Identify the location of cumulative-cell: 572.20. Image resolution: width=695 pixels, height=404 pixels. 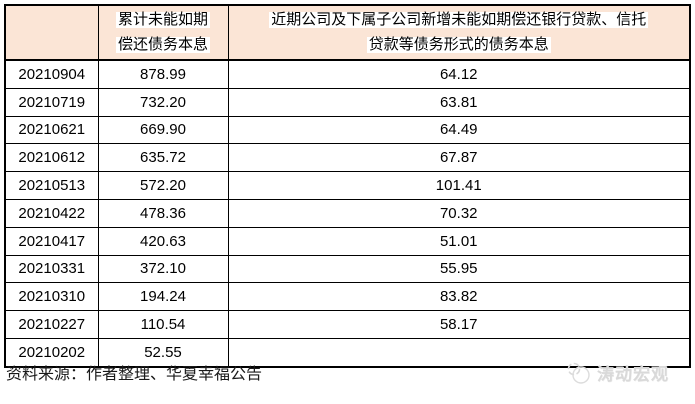
(163, 185).